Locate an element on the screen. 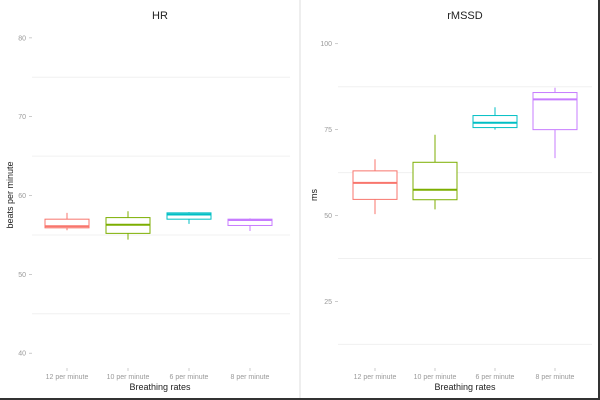  chart-title: HR is located at coordinates (160, 16).